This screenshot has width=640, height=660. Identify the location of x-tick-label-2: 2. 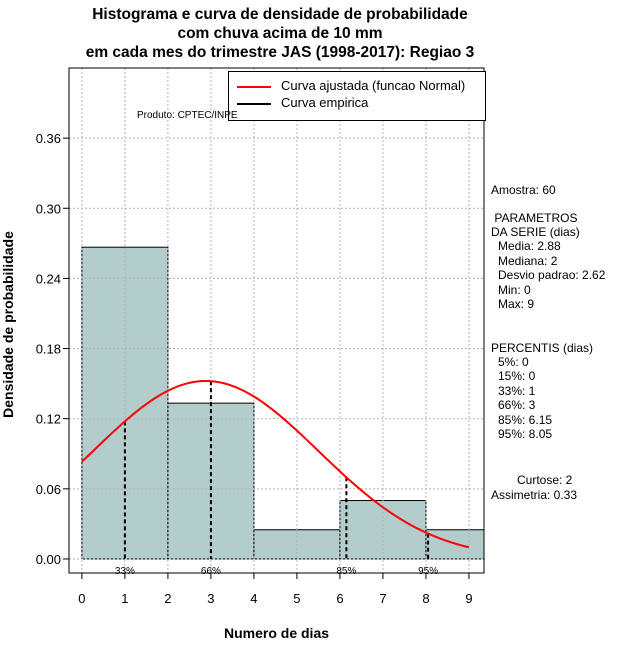
(167, 598).